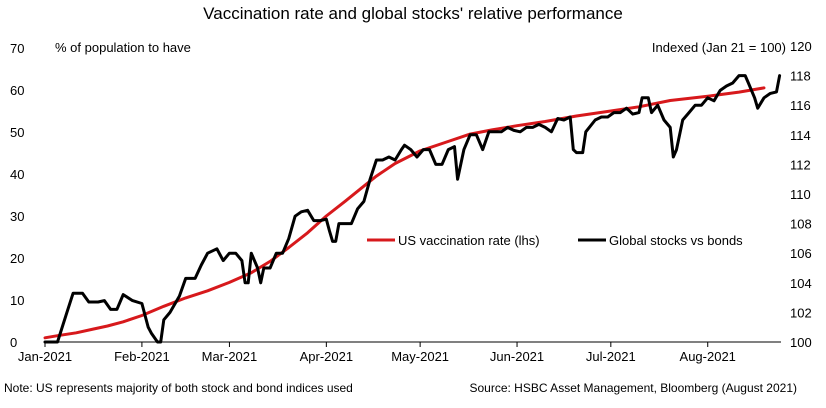 This screenshot has height=408, width=826. I want to click on x-tick-label: Jun-2021, so click(517, 356).